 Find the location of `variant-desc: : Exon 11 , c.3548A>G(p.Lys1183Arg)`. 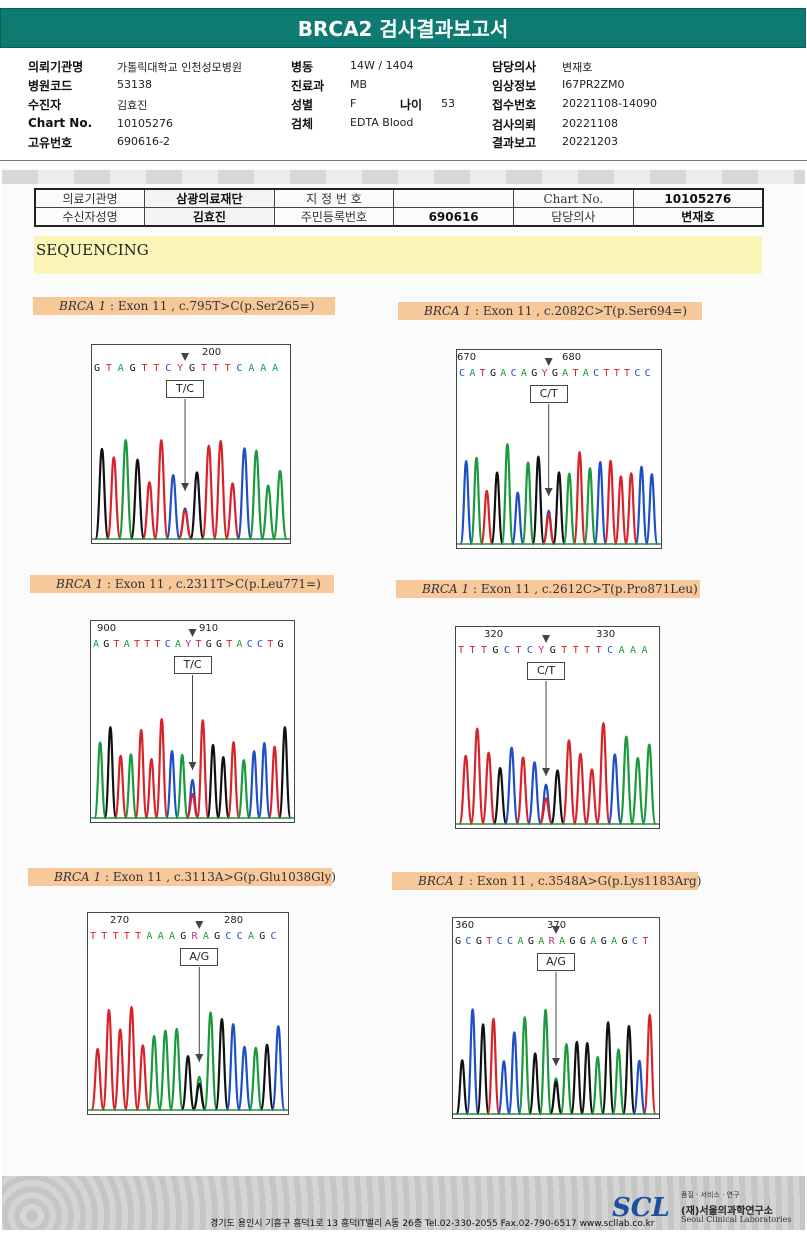

variant-desc: : Exon 11 , c.3548A>G(p.Lys1183Arg) is located at coordinates (583, 881).